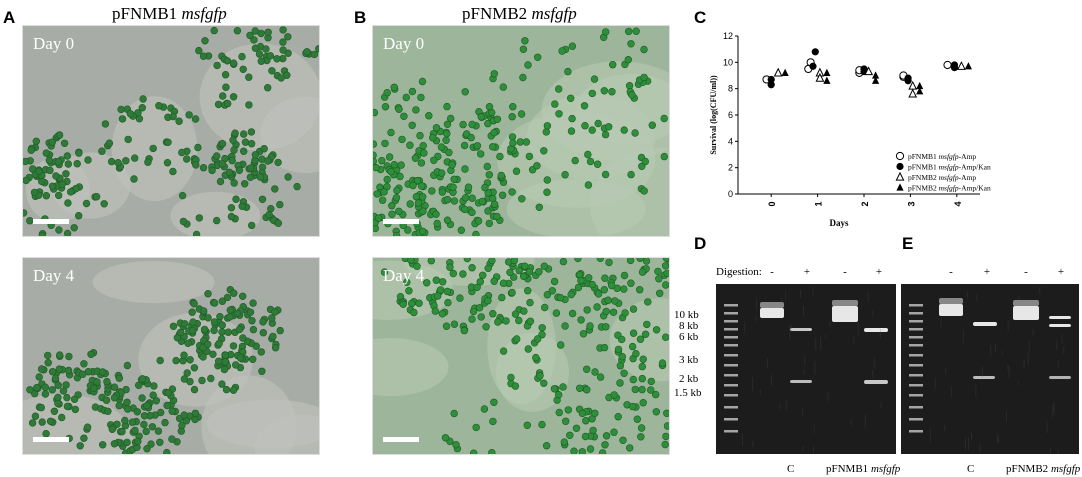 This screenshot has width=1082, height=477. I want to click on micrograph-b-day4-cells, so click(521, 356).